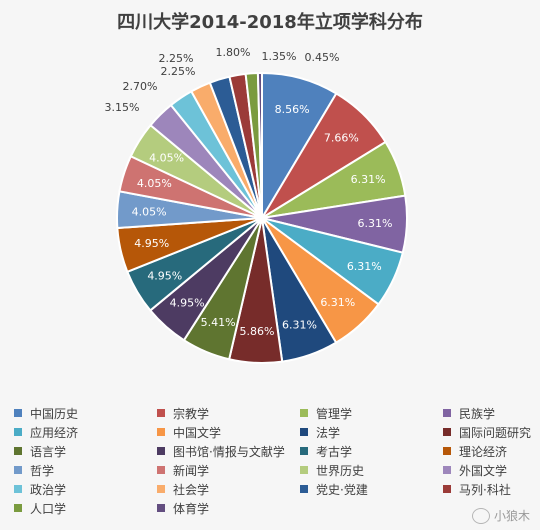 The height and width of the screenshot is (530, 540). What do you see at coordinates (485, 489) in the screenshot?
I see `legend-label: 马列·科社` at bounding box center [485, 489].